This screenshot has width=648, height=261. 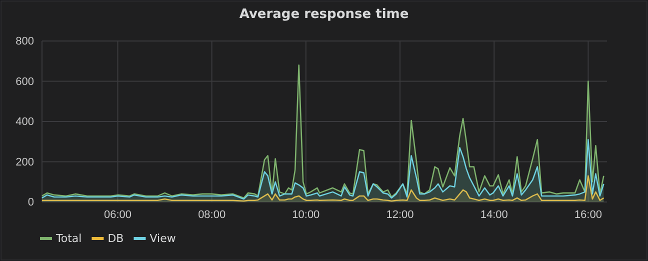 I want to click on x-tick-label: 16:00, so click(x=588, y=214).